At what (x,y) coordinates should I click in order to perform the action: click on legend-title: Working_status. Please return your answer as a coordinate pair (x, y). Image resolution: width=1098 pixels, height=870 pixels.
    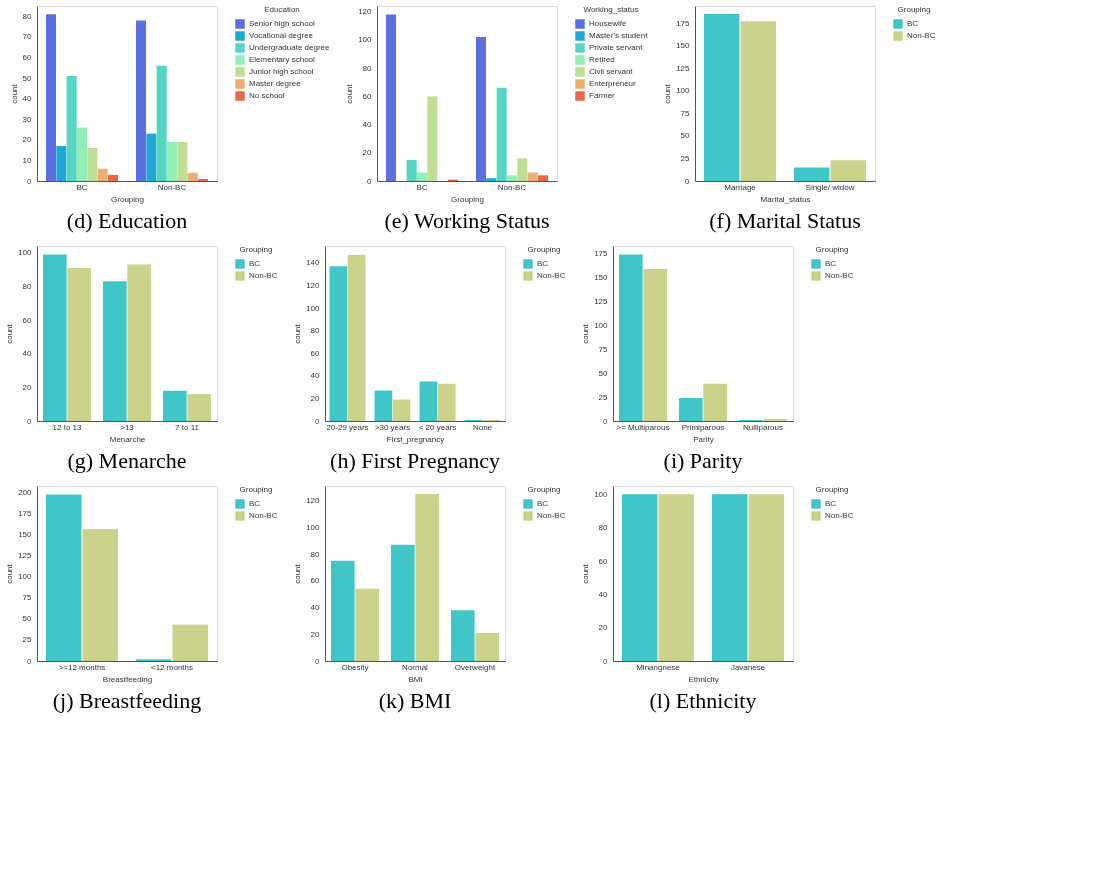
    Looking at the image, I should click on (611, 9).